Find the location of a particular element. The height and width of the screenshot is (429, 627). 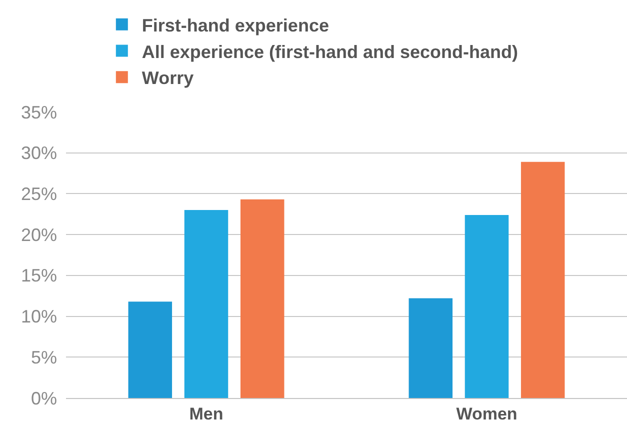

y-tick-label: 35% is located at coordinates (38, 112).